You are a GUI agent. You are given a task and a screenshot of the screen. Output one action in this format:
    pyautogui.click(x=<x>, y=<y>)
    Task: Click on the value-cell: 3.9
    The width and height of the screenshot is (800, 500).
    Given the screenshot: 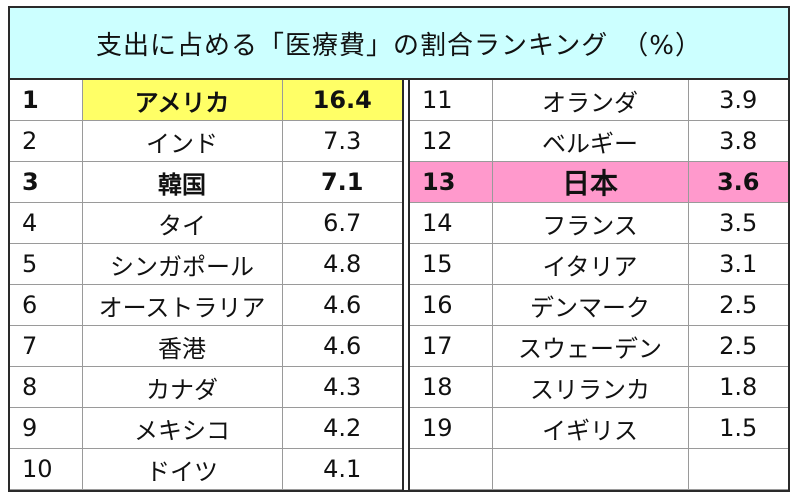 What is the action you would take?
    pyautogui.click(x=737, y=100)
    